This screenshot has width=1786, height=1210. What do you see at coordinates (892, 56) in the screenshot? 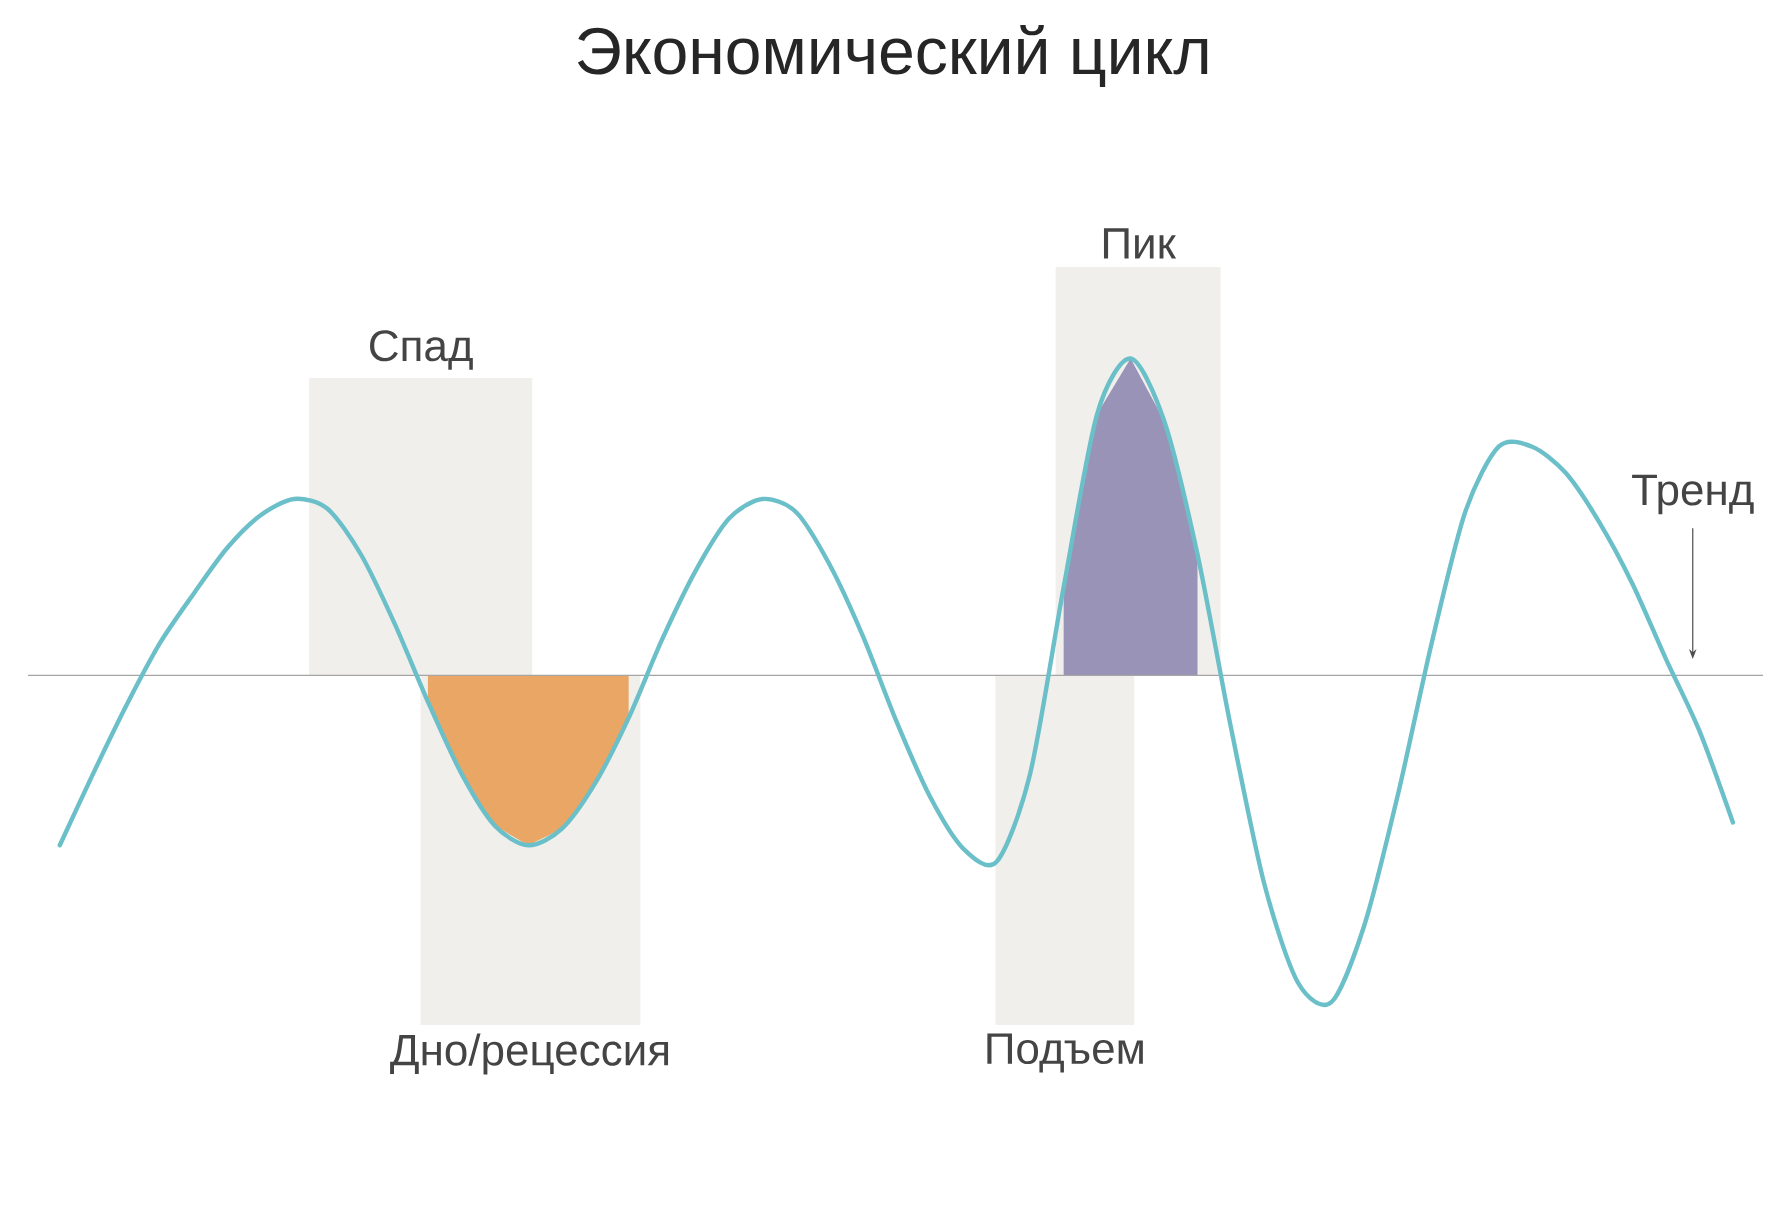
I see `chart-title: Экономический цикл` at bounding box center [892, 56].